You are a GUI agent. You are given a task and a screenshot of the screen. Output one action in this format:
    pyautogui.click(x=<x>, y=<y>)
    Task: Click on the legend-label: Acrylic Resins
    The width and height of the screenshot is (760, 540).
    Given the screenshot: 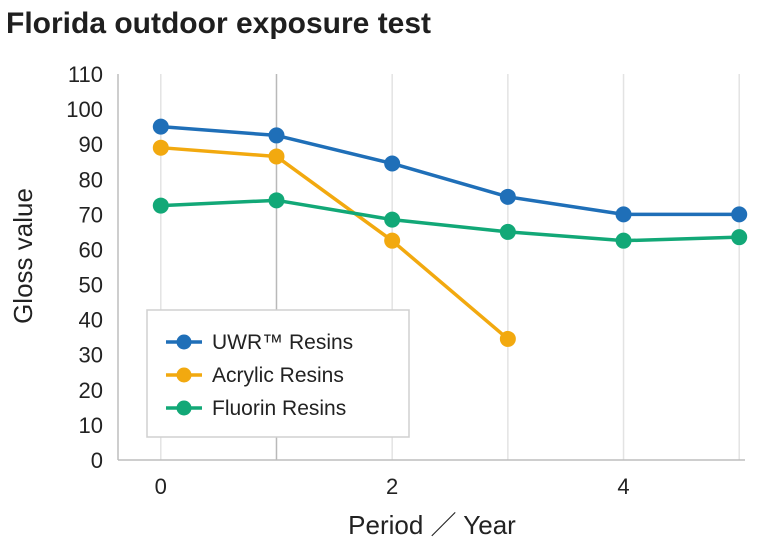 What is the action you would take?
    pyautogui.click(x=278, y=375)
    